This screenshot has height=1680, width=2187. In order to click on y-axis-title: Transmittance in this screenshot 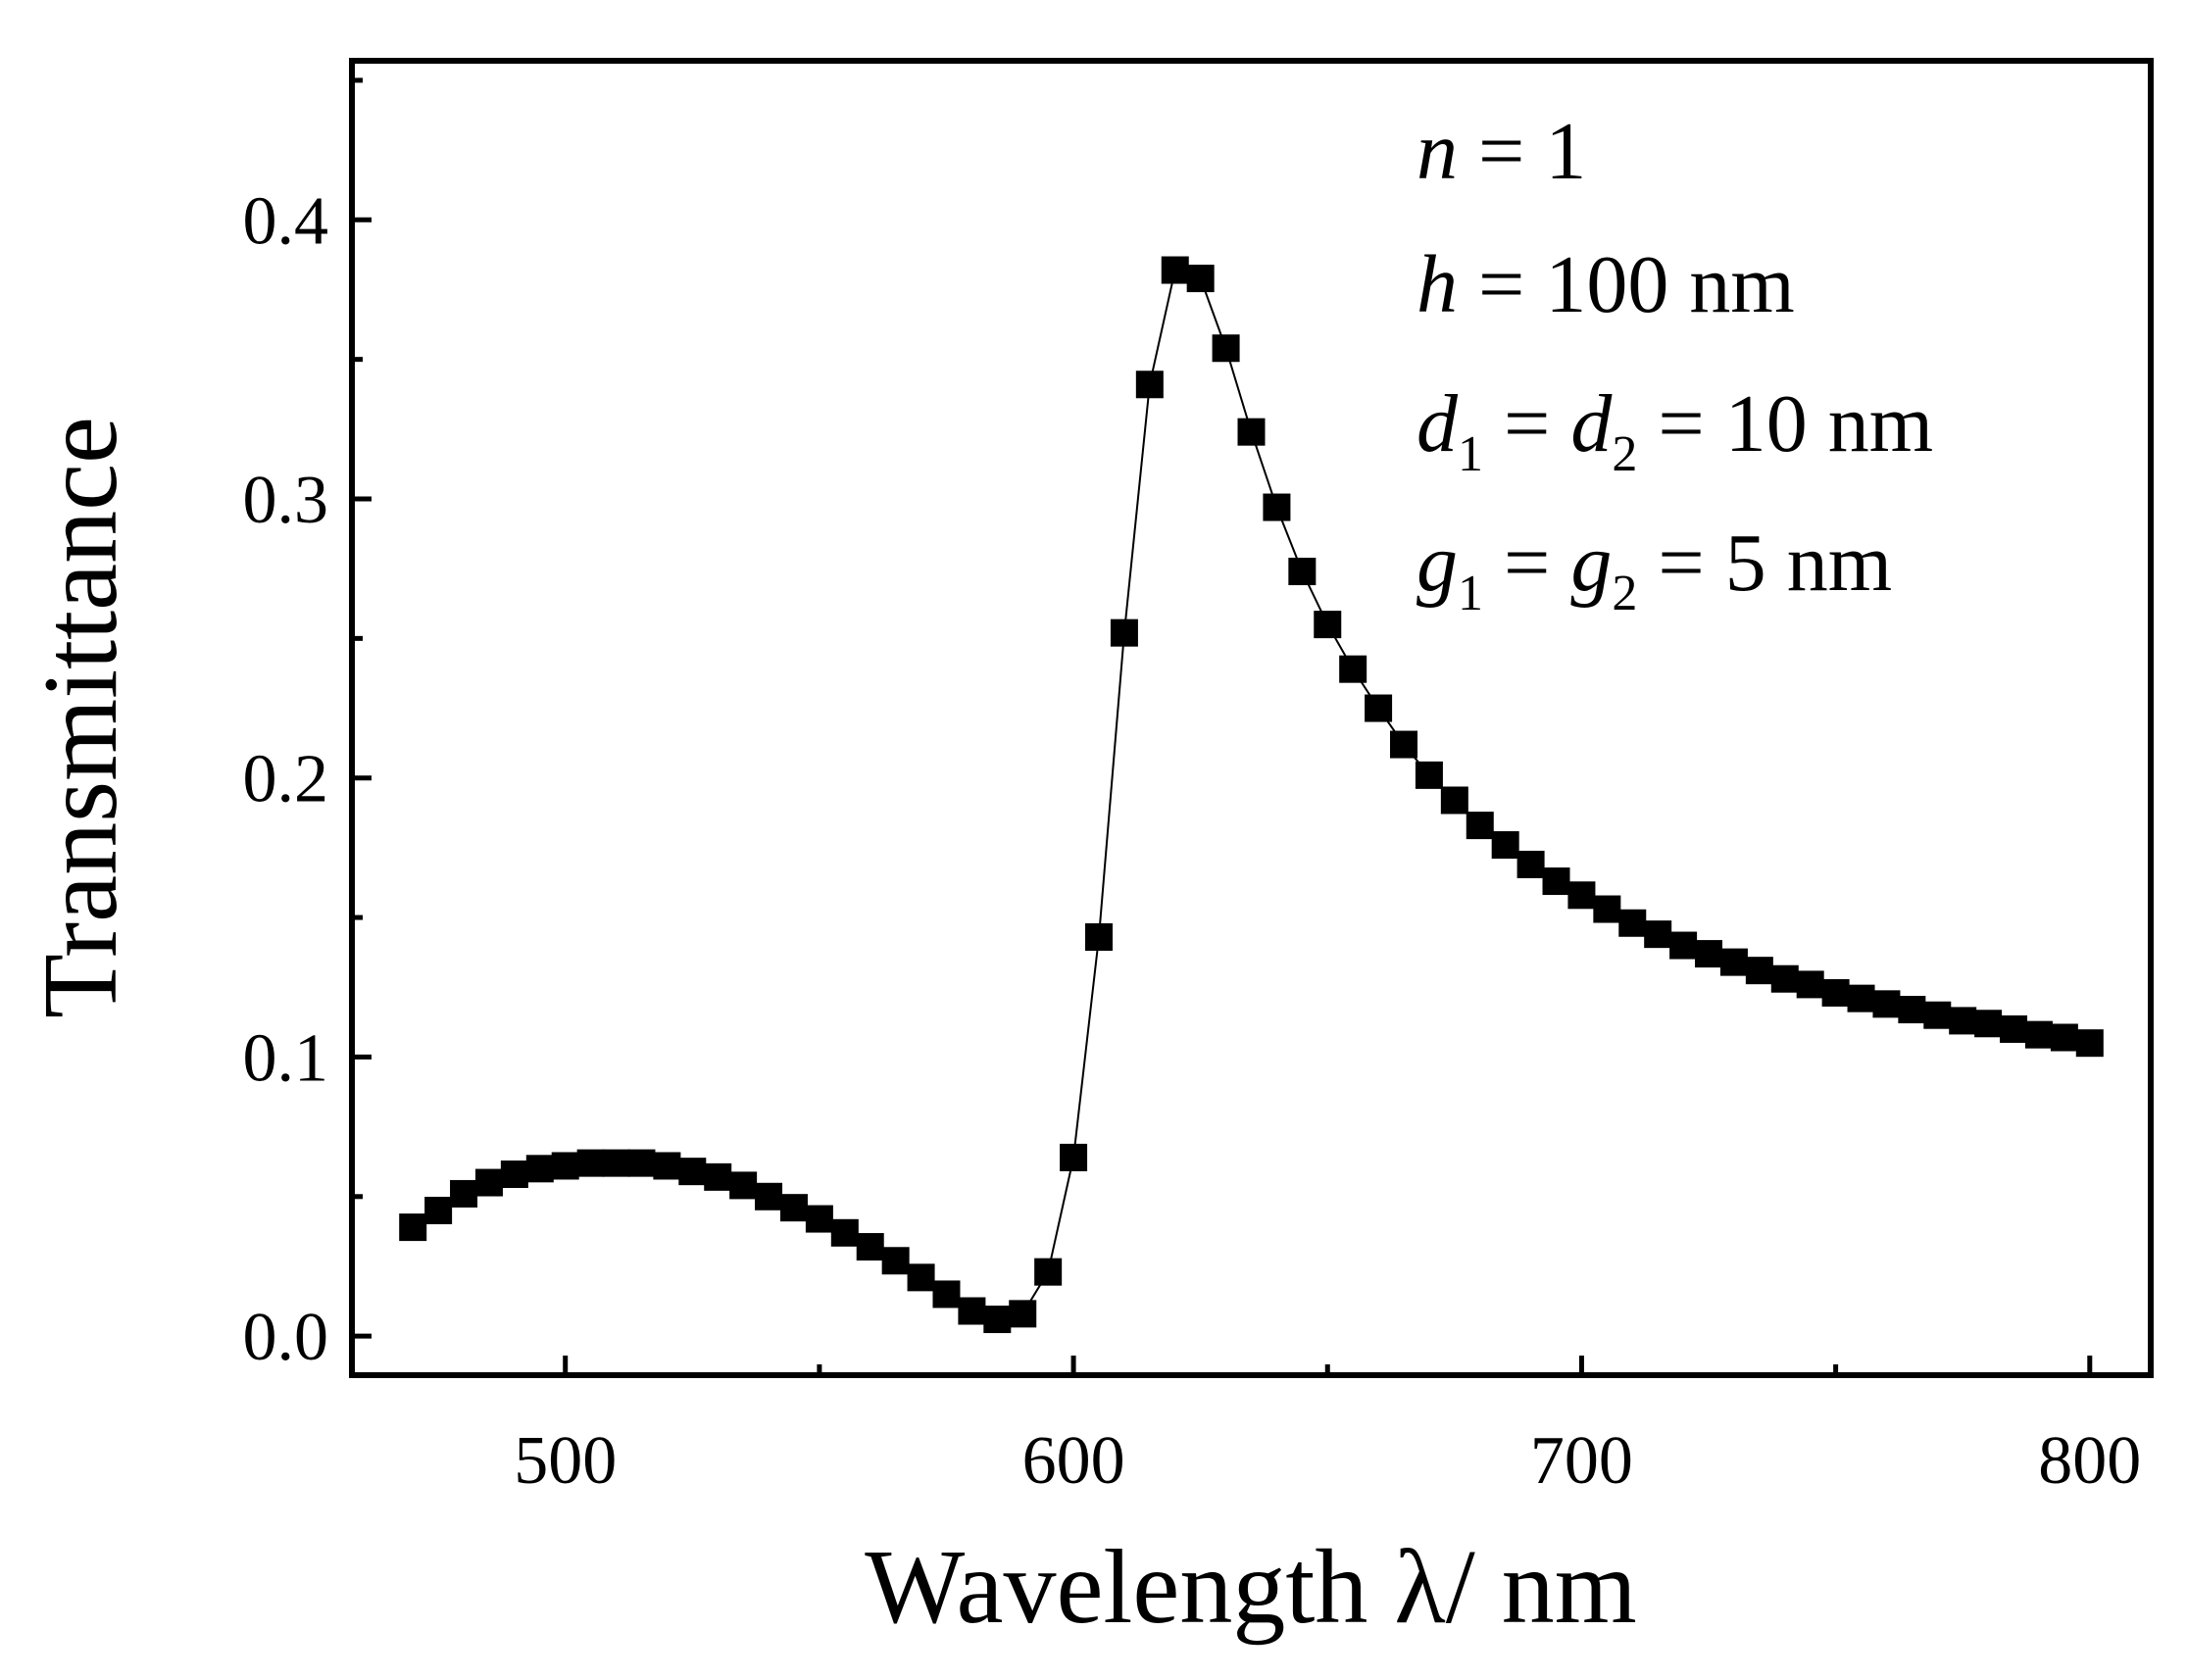, I will do `click(81, 717)`.